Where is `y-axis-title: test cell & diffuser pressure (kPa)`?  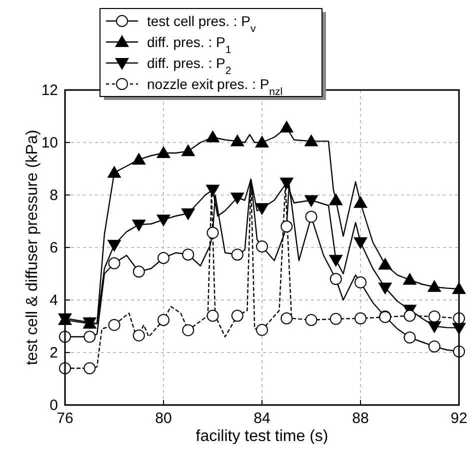 y-axis-title: test cell & diffuser pressure (kPa) is located at coordinates (32, 248).